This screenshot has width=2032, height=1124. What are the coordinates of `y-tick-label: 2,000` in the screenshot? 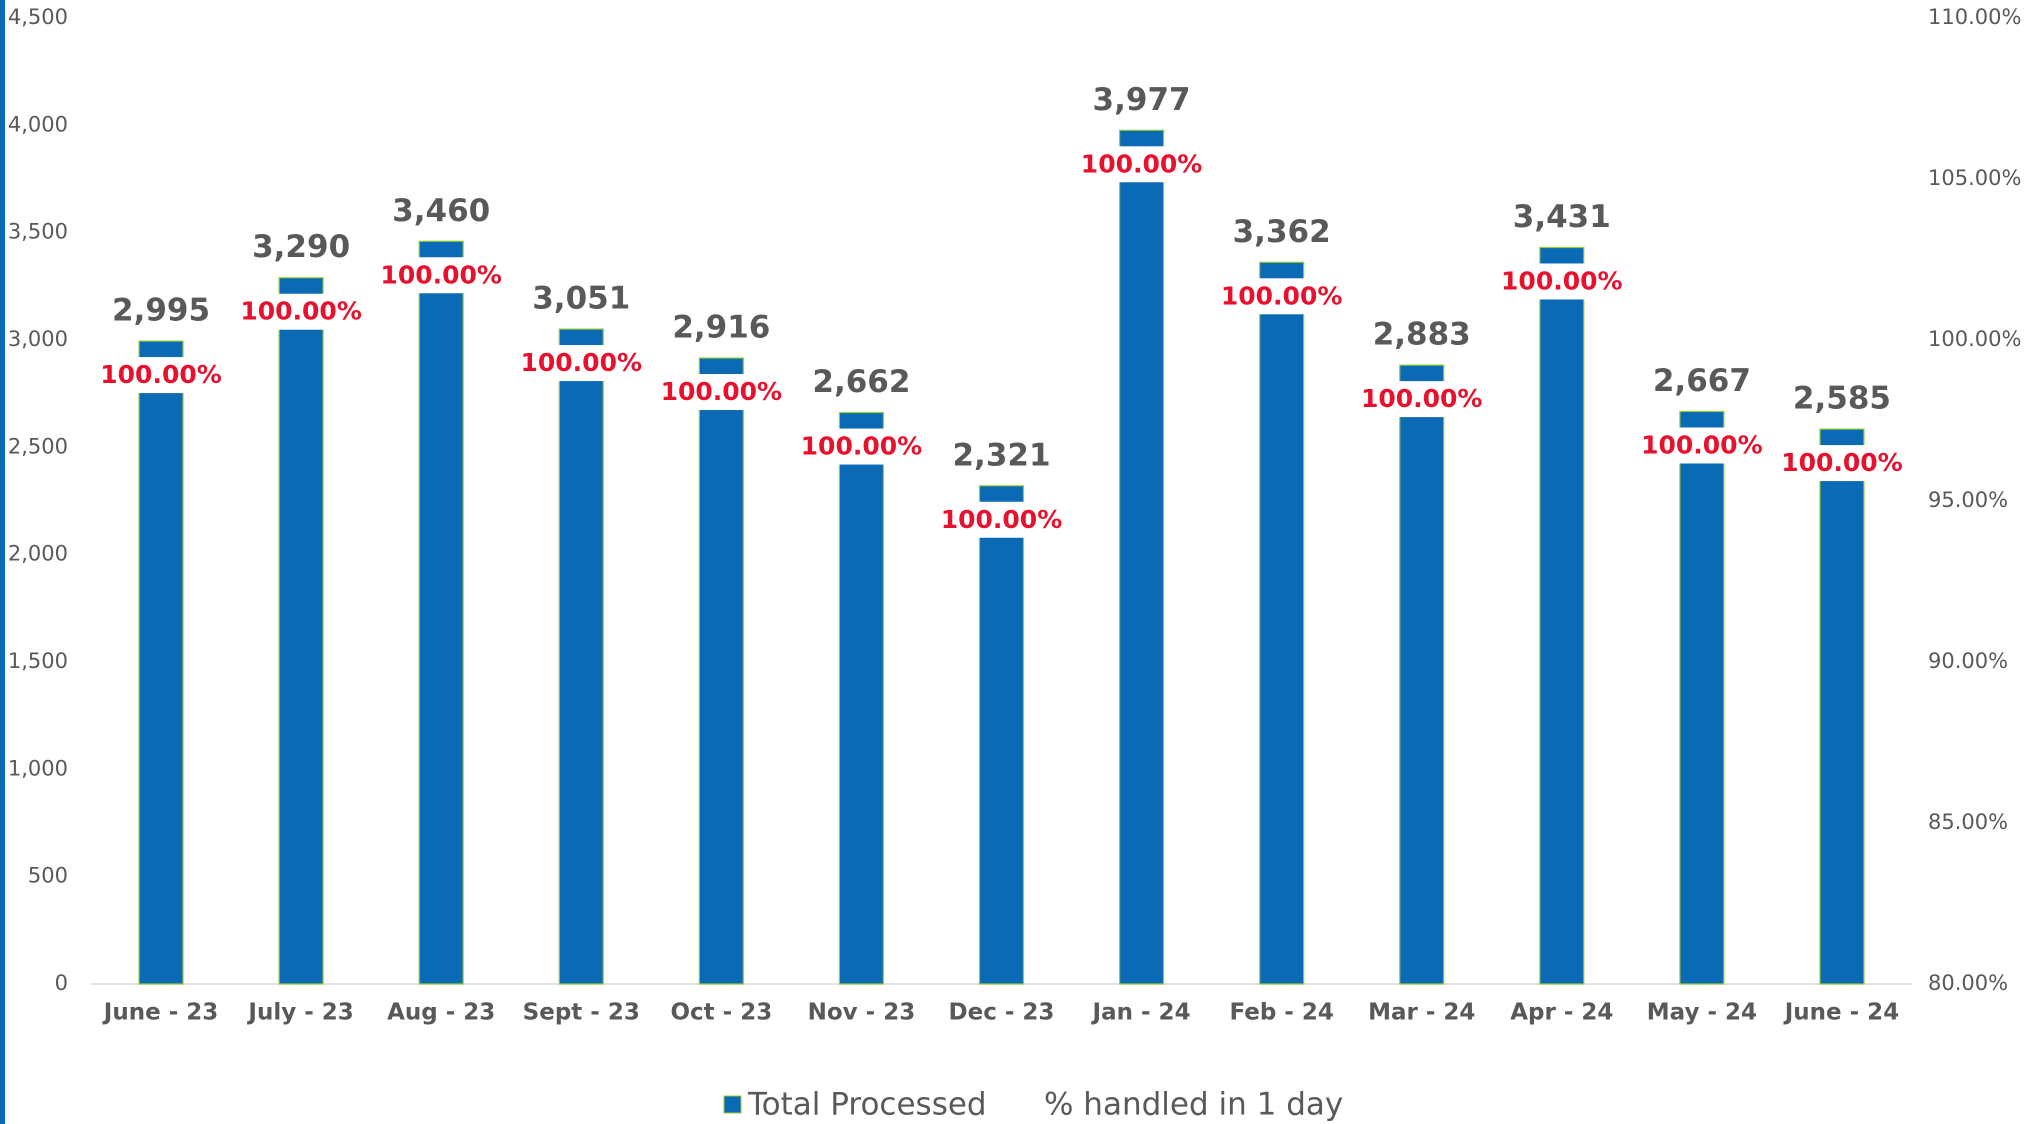 It's located at (38, 554).